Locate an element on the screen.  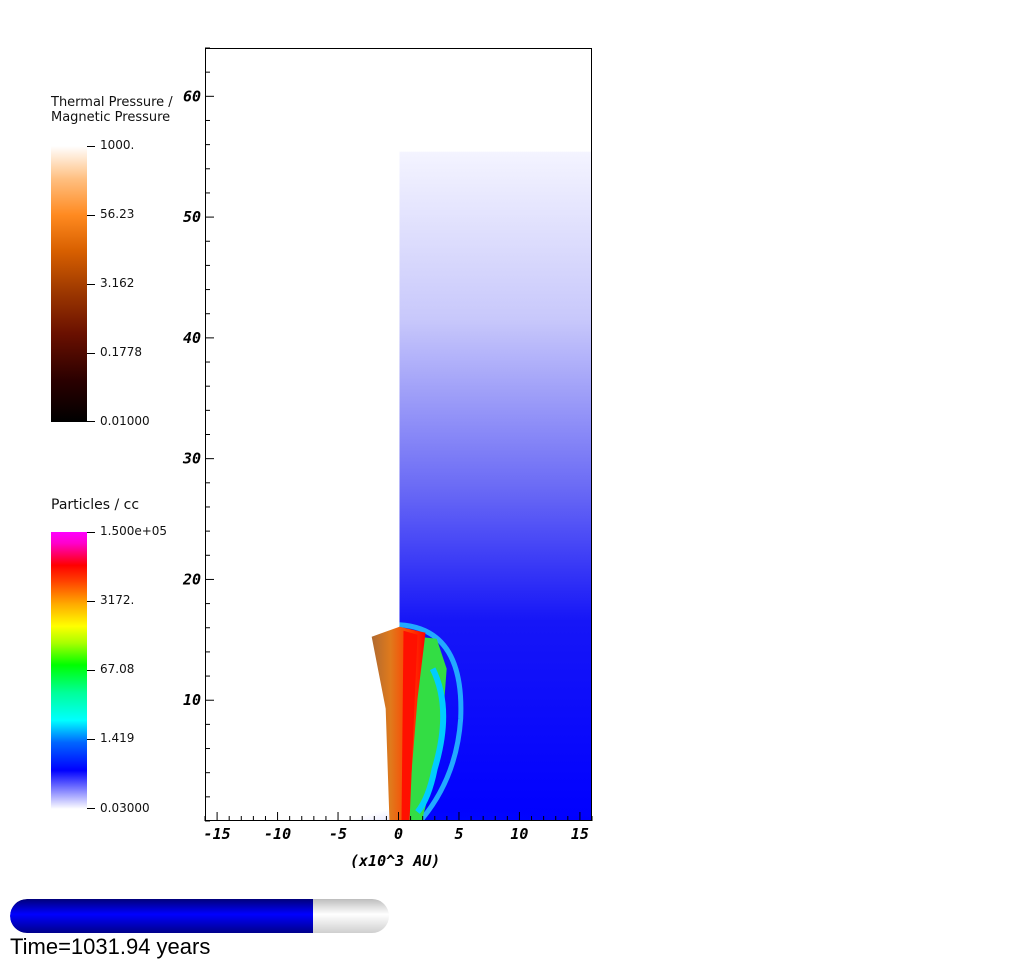
x-tick-label: -10 is located at coordinates (277, 834).